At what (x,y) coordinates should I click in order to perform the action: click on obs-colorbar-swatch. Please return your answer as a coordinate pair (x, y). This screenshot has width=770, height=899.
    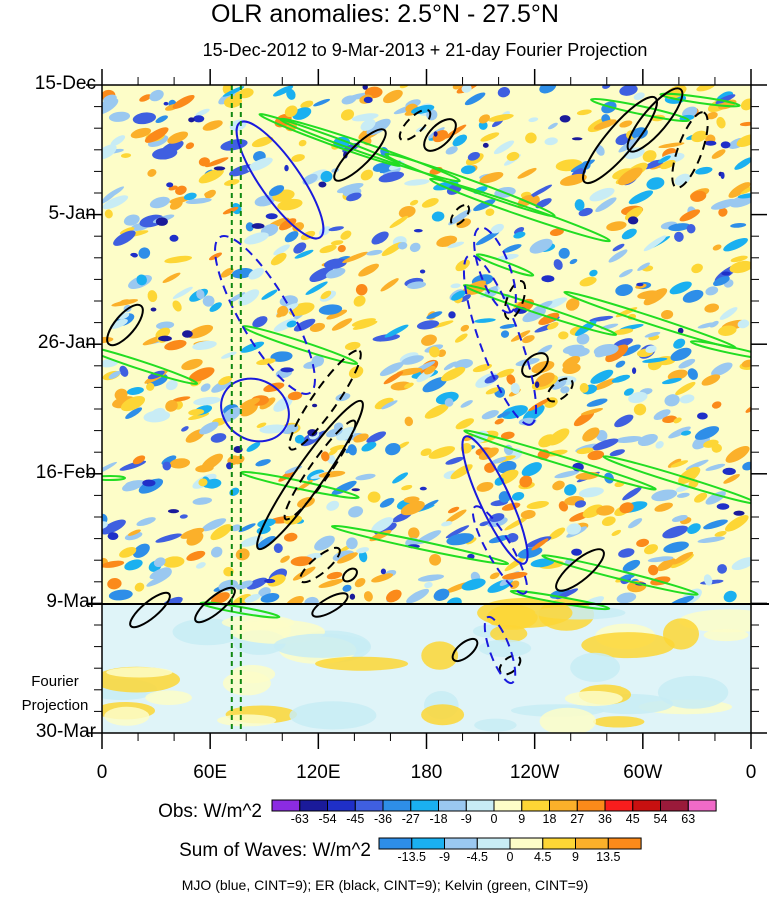
    Looking at the image, I should click on (480, 805).